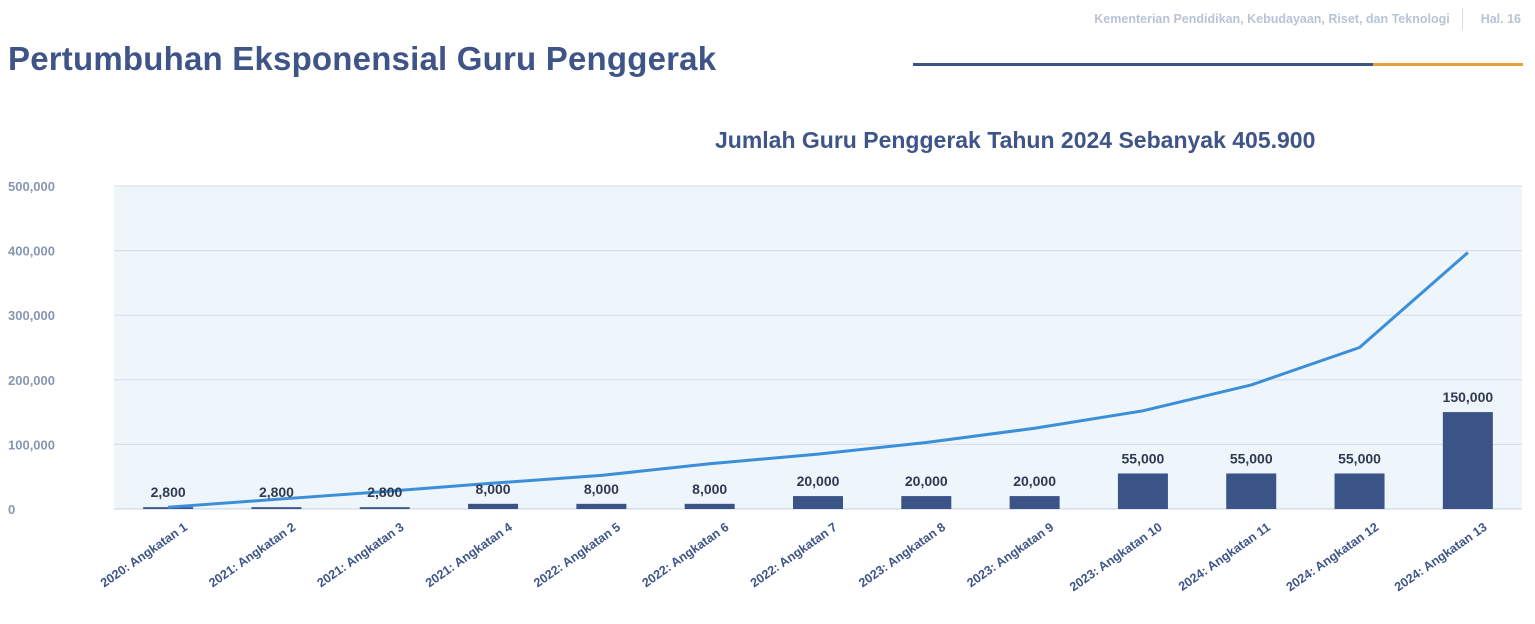  What do you see at coordinates (362, 58) in the screenshot?
I see `page-title: Pertumbuhan Eksponensial Guru Penggerak` at bounding box center [362, 58].